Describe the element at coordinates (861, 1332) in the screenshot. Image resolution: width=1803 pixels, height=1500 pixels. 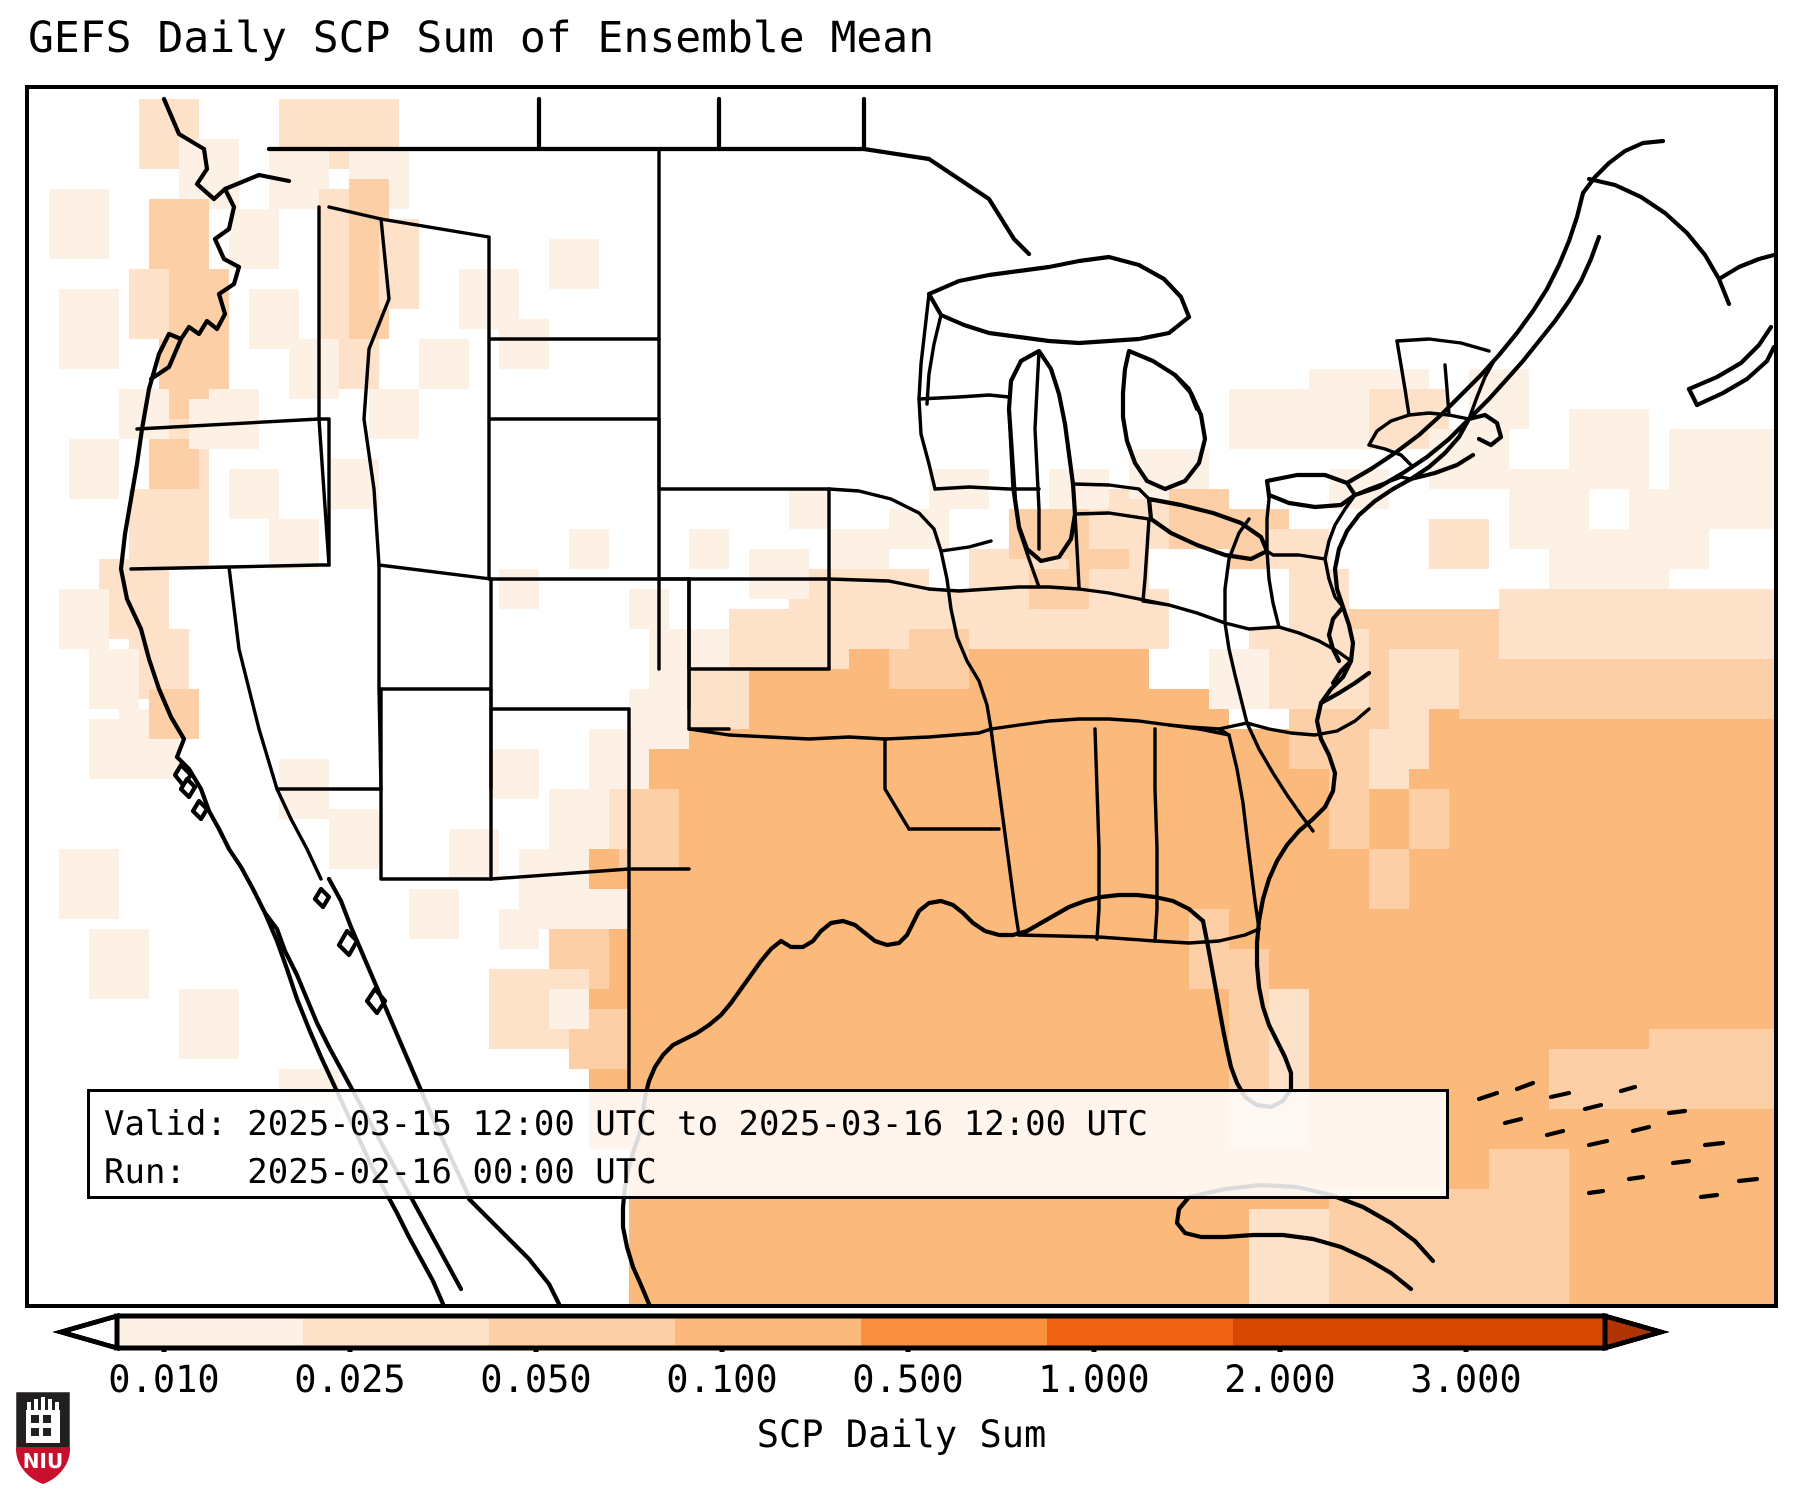
I see `colorbar-bands` at that location.